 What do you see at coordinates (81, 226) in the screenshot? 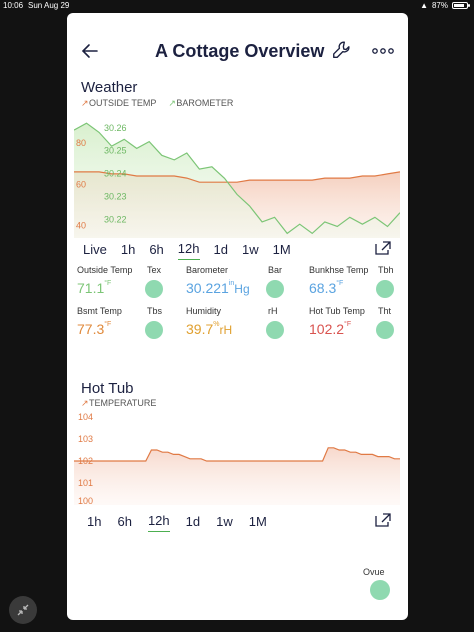
I see `temp-tick-label: 40` at bounding box center [81, 226].